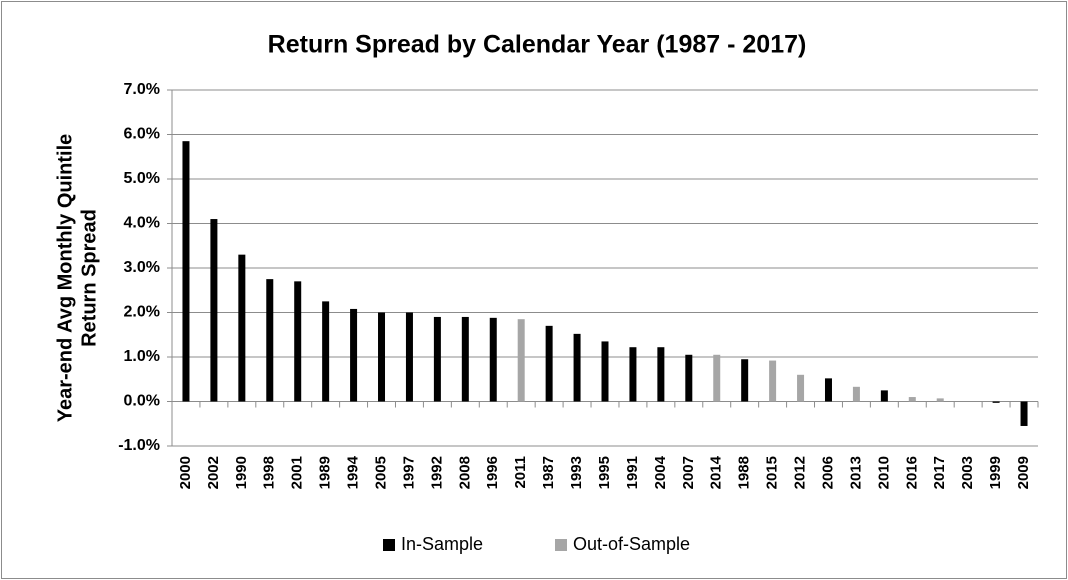  I want to click on x-tick-label: 1991, so click(632, 472).